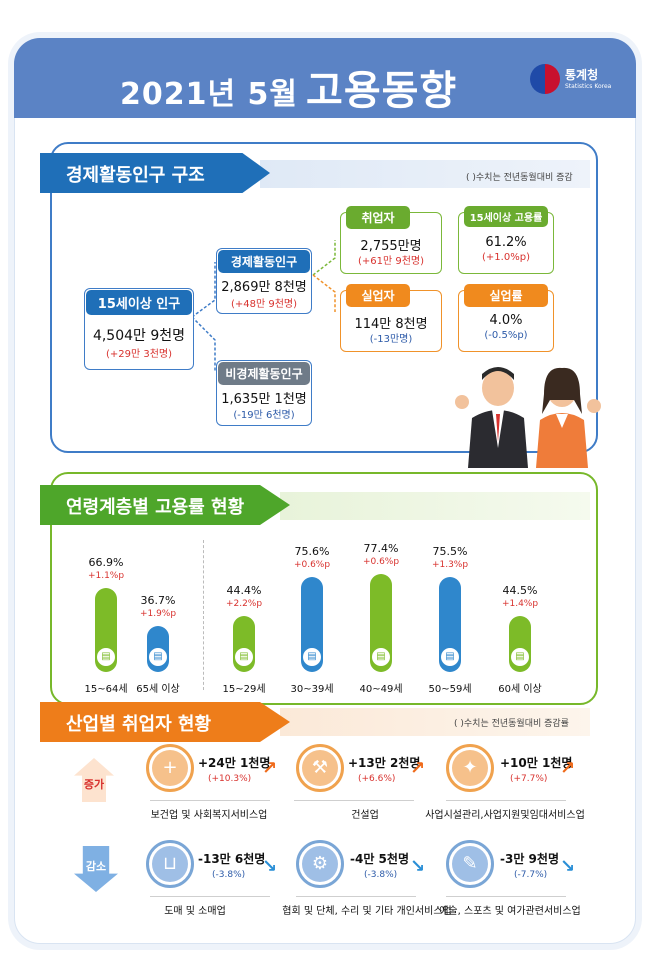  Describe the element at coordinates (170, 864) in the screenshot. I see `shopping-basket-icon: ⊔` at that location.